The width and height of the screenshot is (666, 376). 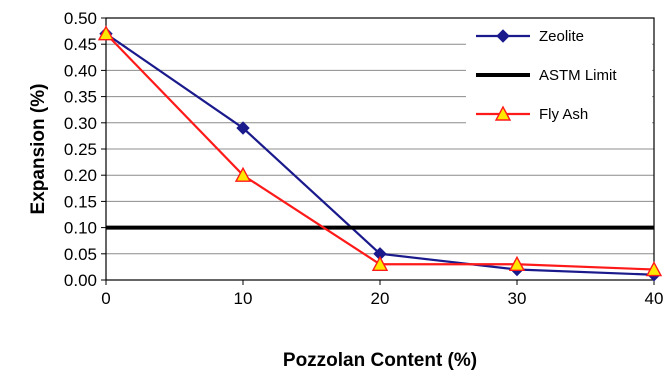 What do you see at coordinates (517, 298) in the screenshot?
I see `x-tick-label: 30` at bounding box center [517, 298].